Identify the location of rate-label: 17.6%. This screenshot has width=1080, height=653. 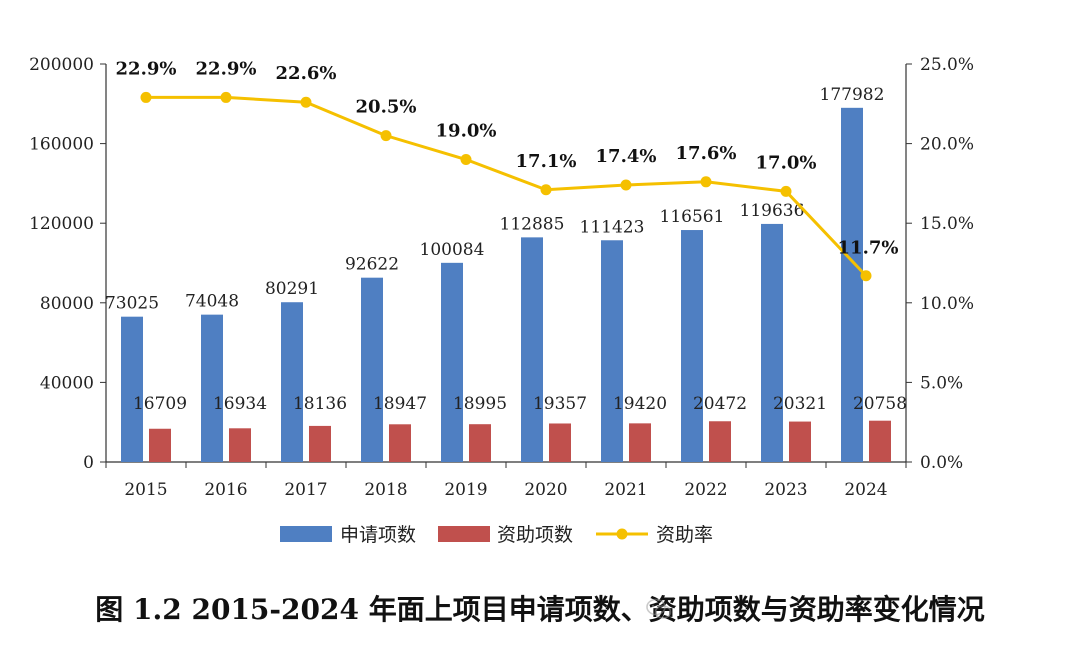
(706, 153).